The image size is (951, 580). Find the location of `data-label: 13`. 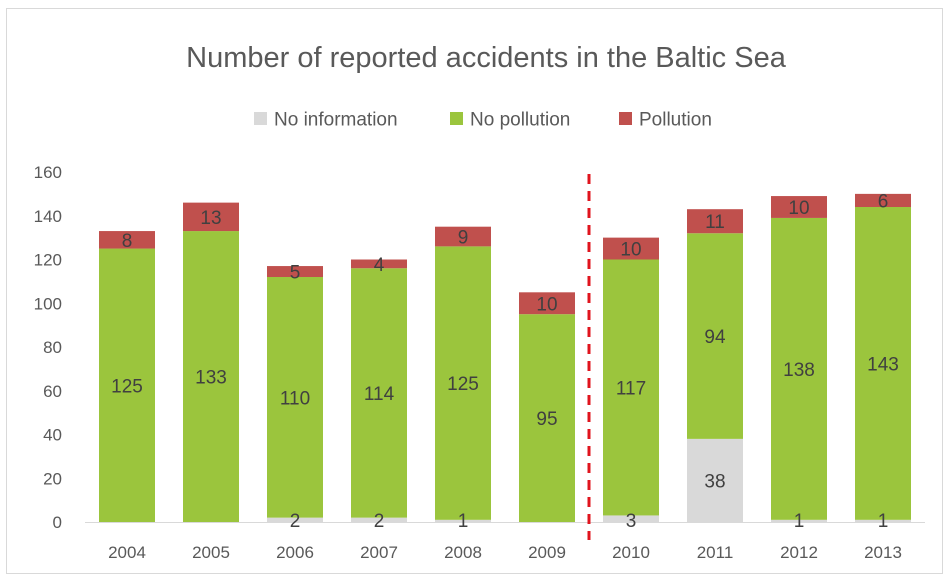

data-label: 13 is located at coordinates (210, 218).